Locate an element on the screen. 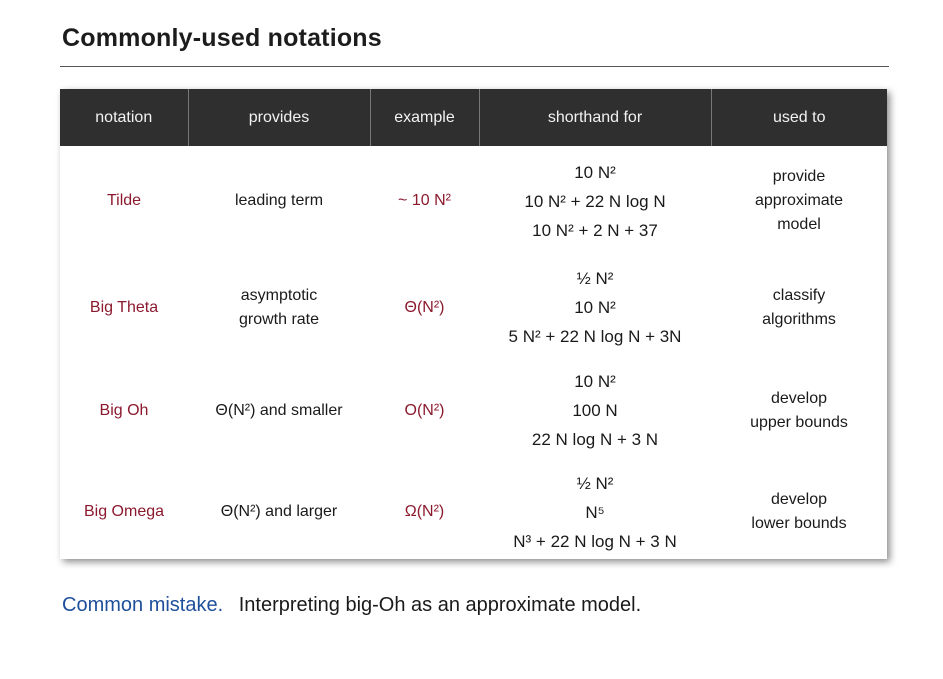  used-to-line: lower bounds is located at coordinates (799, 523).